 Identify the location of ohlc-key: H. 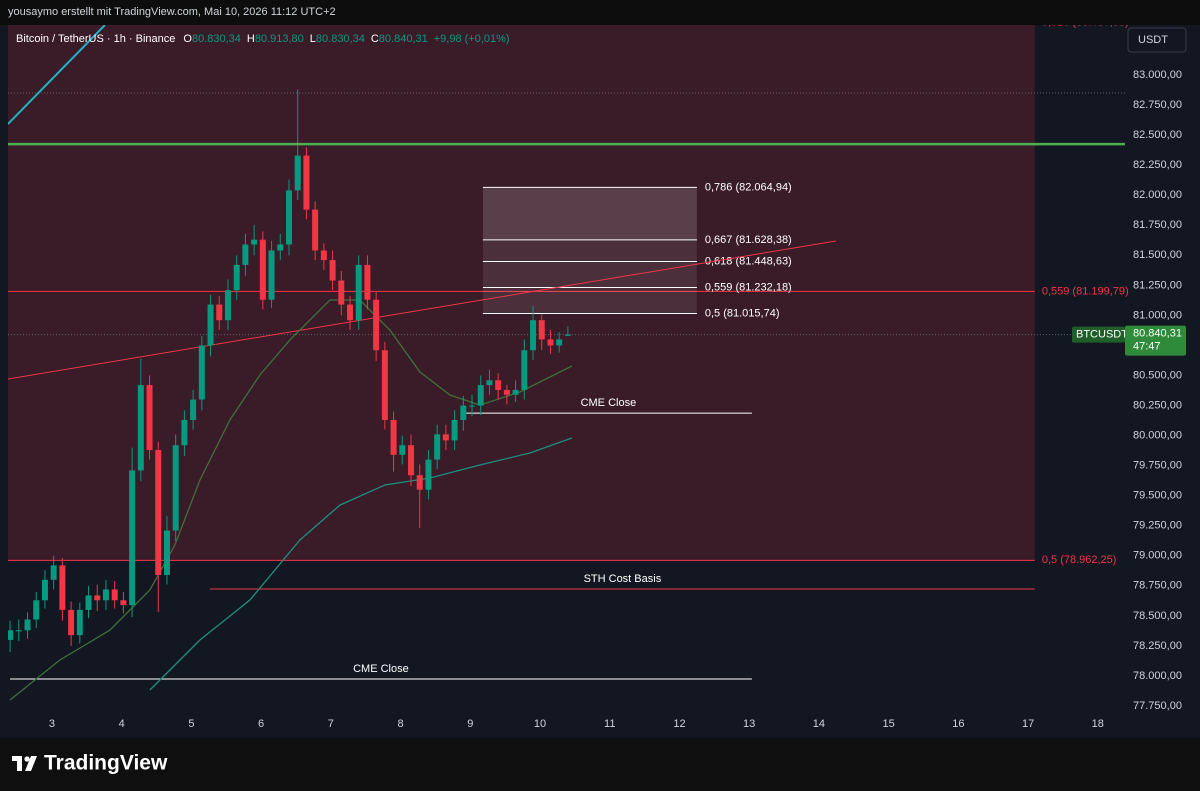
(251, 39).